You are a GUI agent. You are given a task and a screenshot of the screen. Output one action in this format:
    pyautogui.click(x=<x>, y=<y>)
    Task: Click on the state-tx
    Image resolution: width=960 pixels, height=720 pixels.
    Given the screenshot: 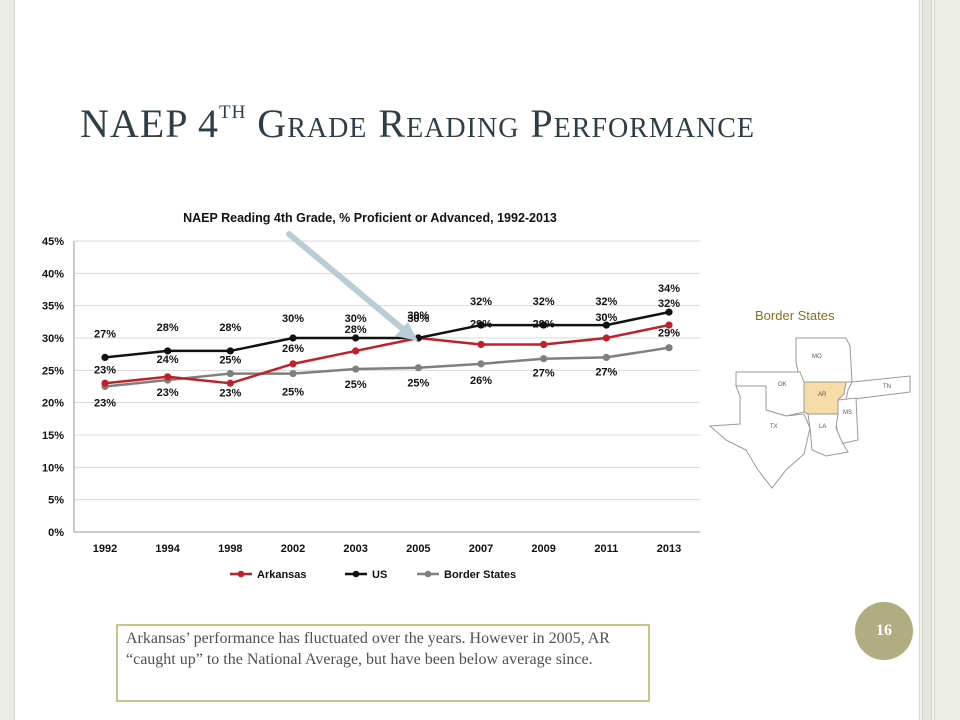 What is the action you would take?
    pyautogui.click(x=759, y=437)
    